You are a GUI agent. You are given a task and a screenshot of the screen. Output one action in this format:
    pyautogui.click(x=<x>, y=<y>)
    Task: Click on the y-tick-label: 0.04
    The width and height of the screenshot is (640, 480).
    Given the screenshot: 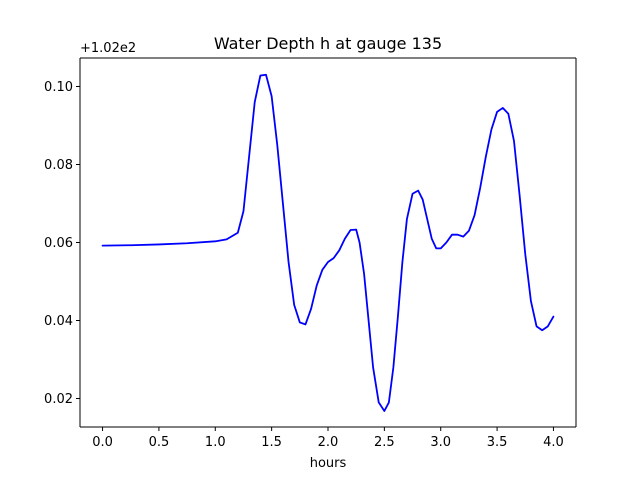 What is the action you would take?
    pyautogui.click(x=58, y=321)
    